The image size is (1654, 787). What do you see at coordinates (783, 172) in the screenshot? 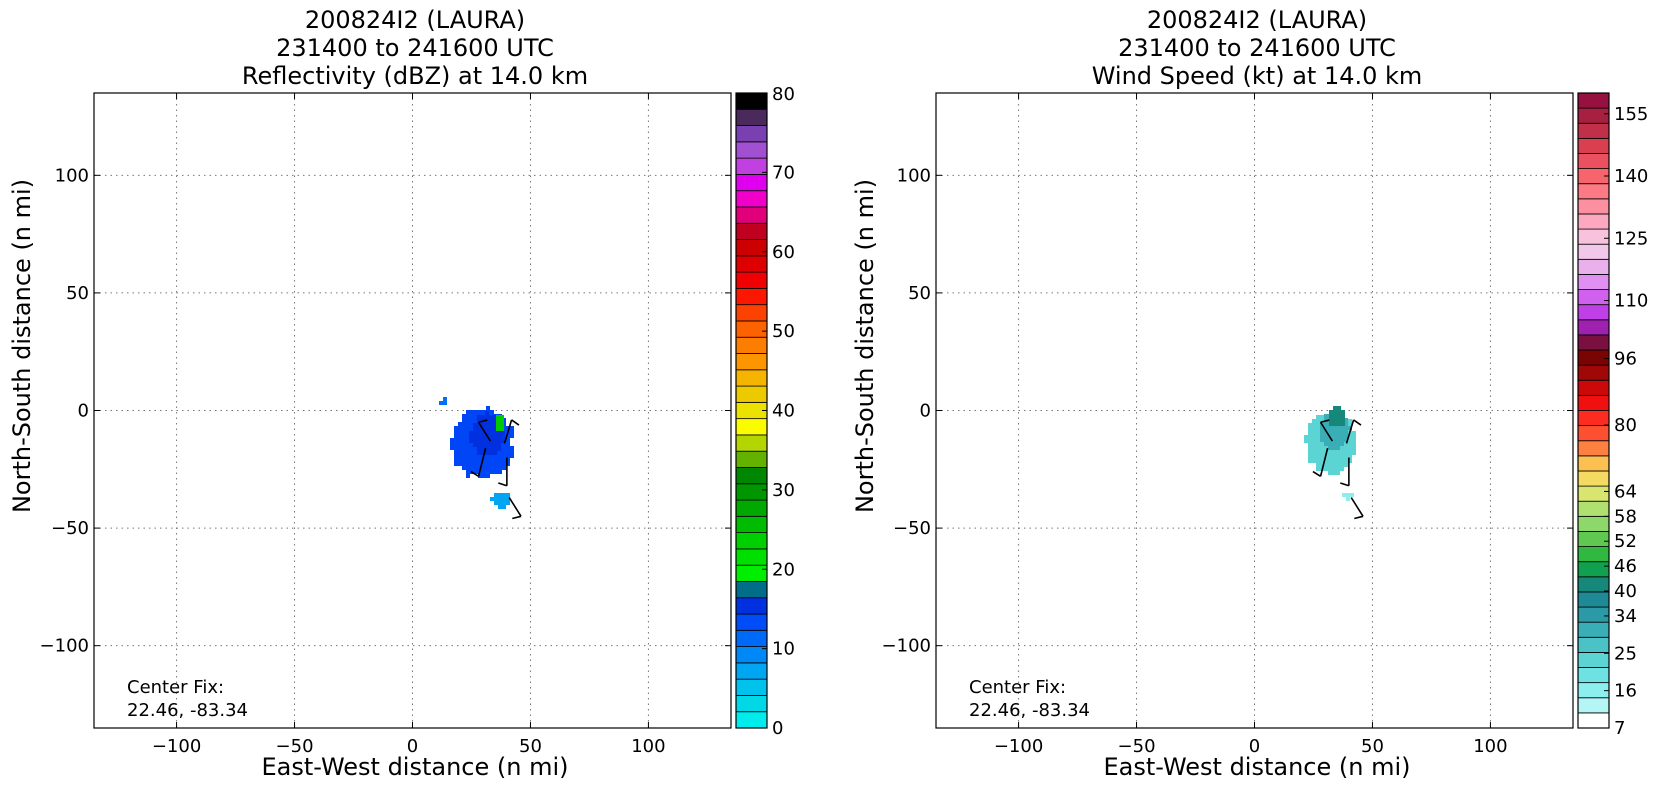
I see `colorbar-tick-label: 70` at bounding box center [783, 172].